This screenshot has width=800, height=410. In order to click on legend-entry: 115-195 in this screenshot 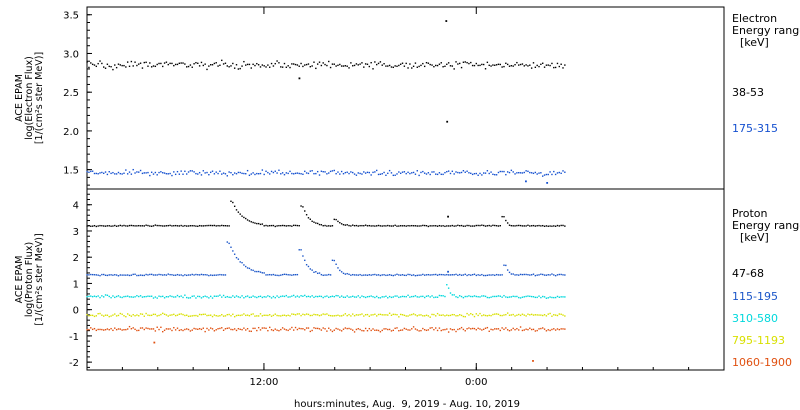, I will do `click(755, 296)`.